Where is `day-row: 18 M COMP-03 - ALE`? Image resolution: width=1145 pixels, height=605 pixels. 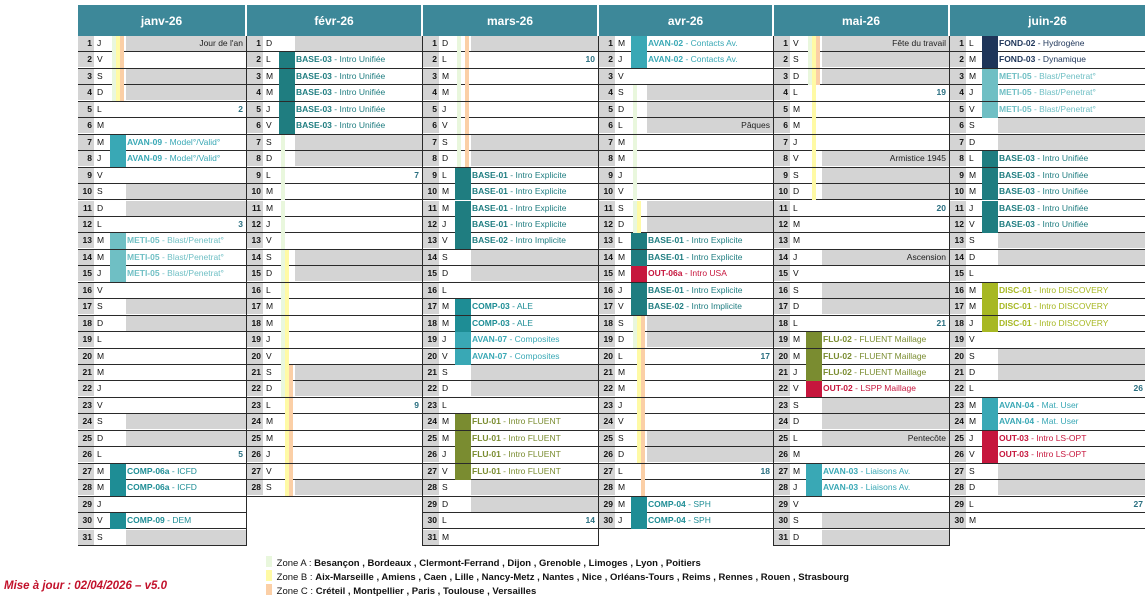
day-row: 18 M COMP-03 - ALE is located at coordinates (510, 324).